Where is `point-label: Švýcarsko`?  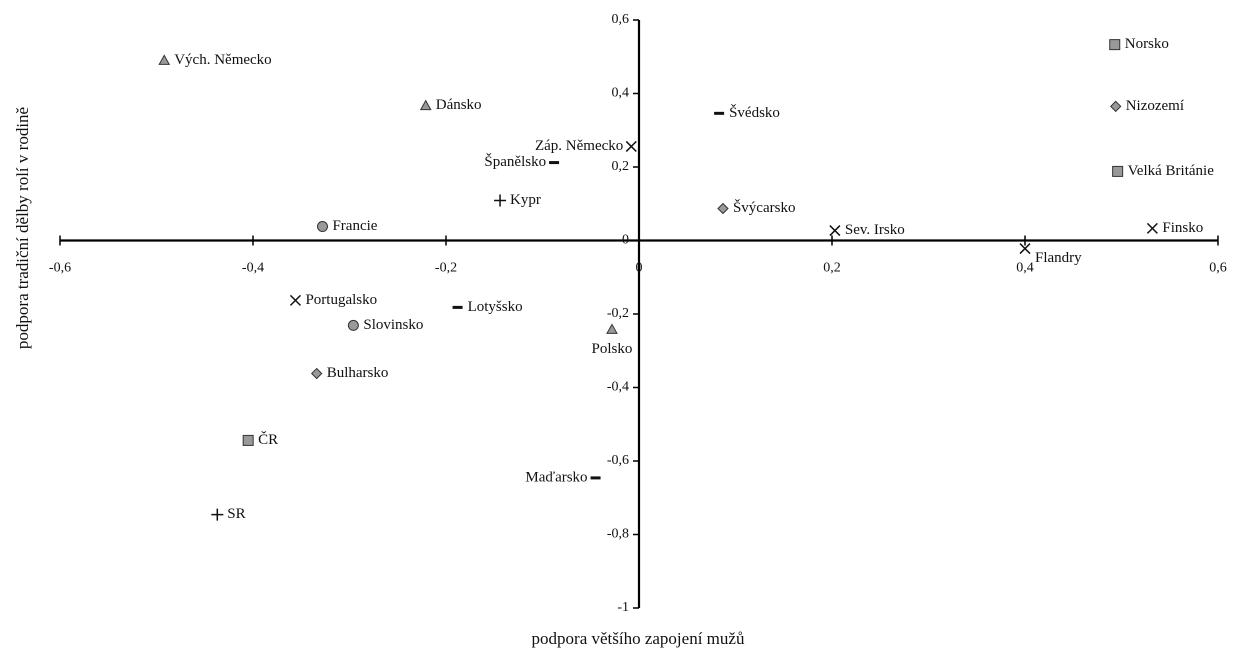 point-label: Švýcarsko is located at coordinates (764, 207).